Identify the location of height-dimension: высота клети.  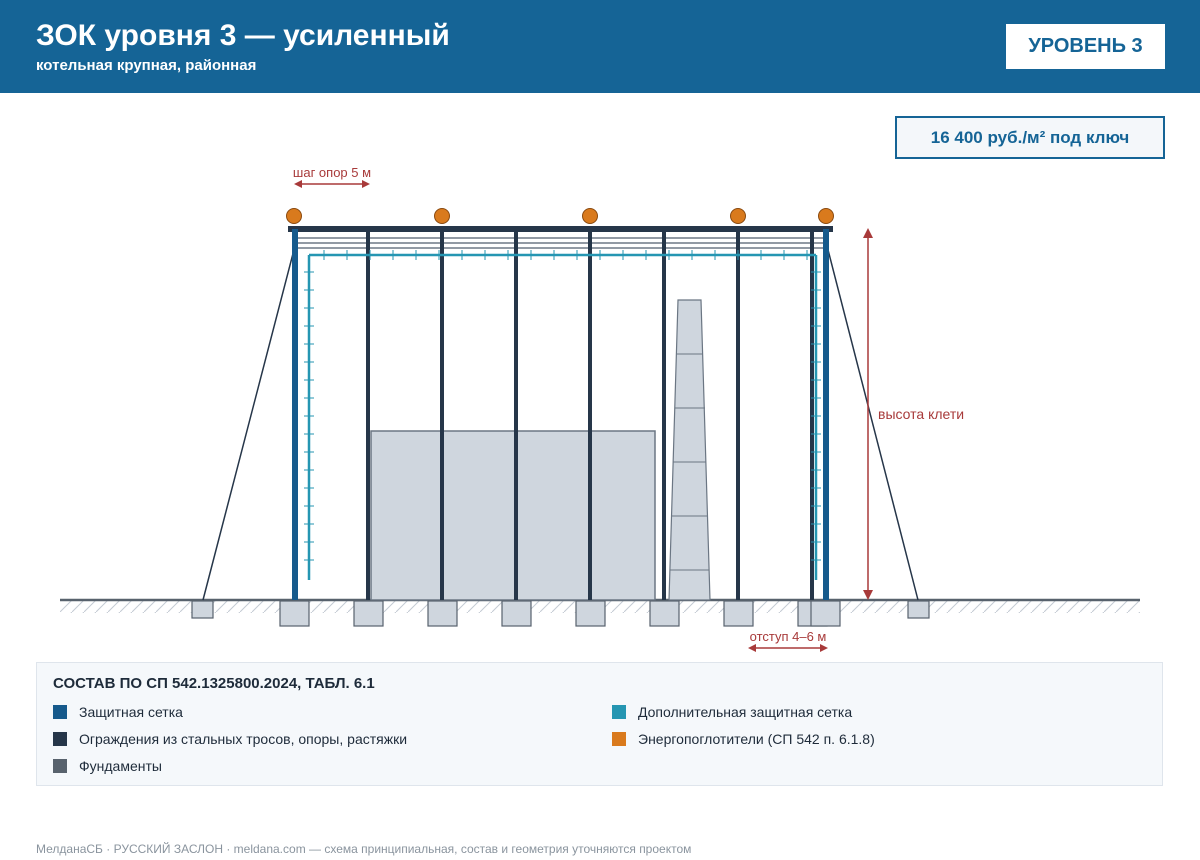
(913, 414).